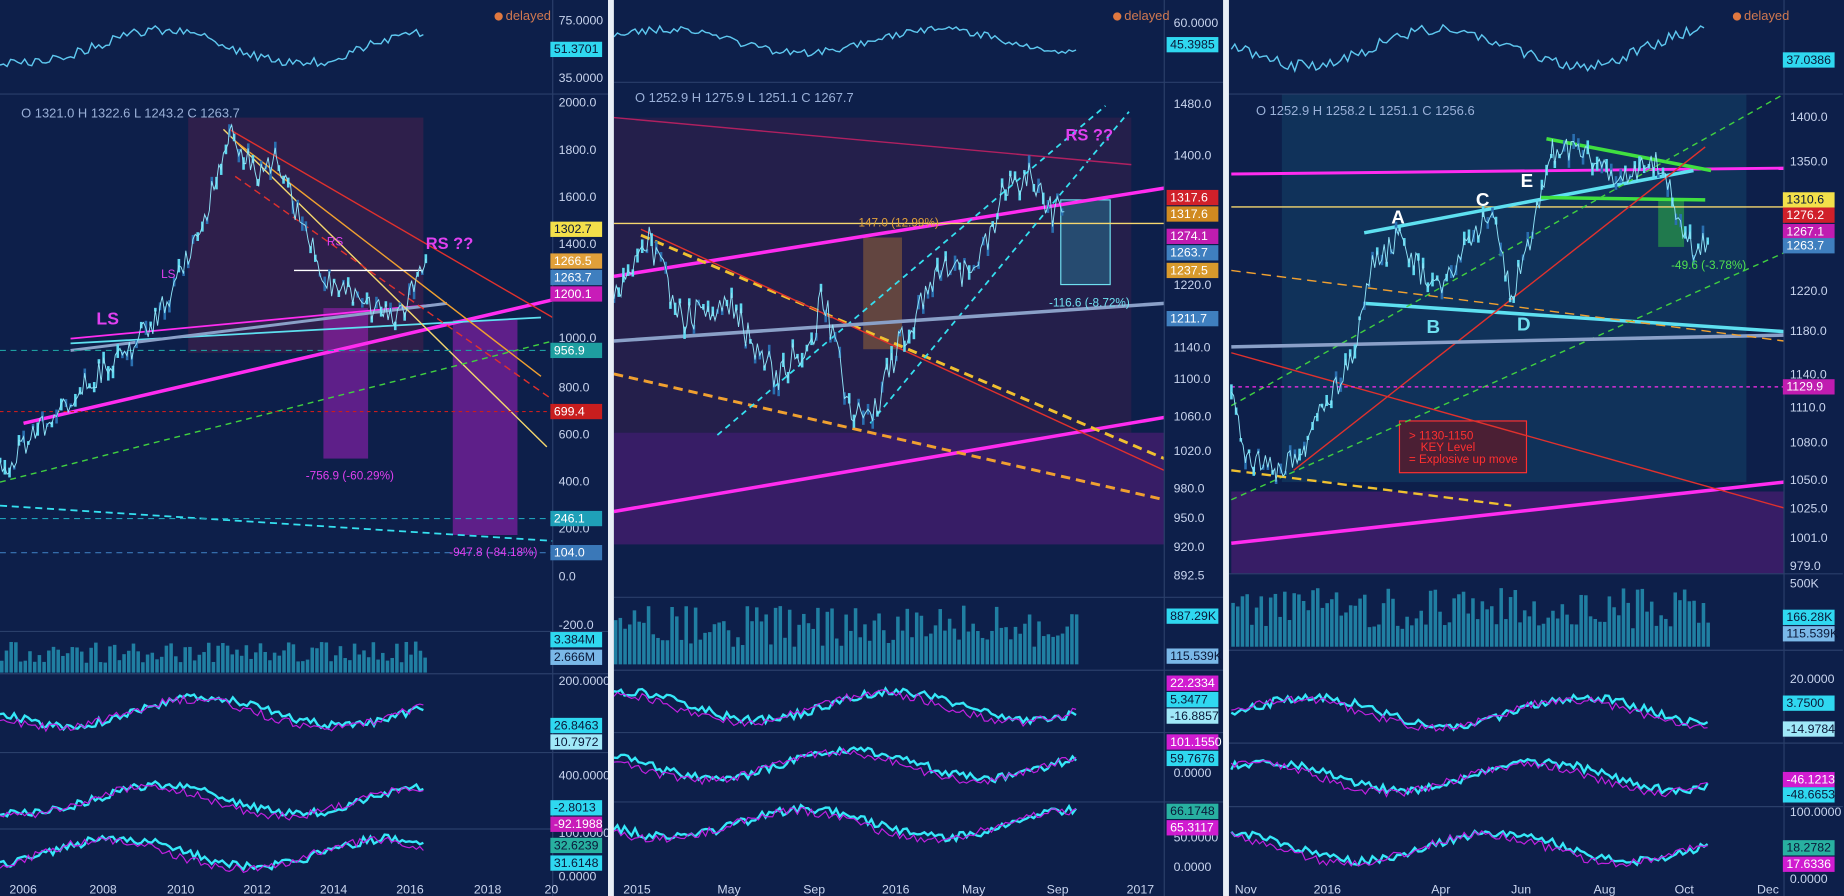 The image size is (1844, 896). What do you see at coordinates (1193, 451) in the screenshot?
I see `price-axis-label: 1020.0` at bounding box center [1193, 451].